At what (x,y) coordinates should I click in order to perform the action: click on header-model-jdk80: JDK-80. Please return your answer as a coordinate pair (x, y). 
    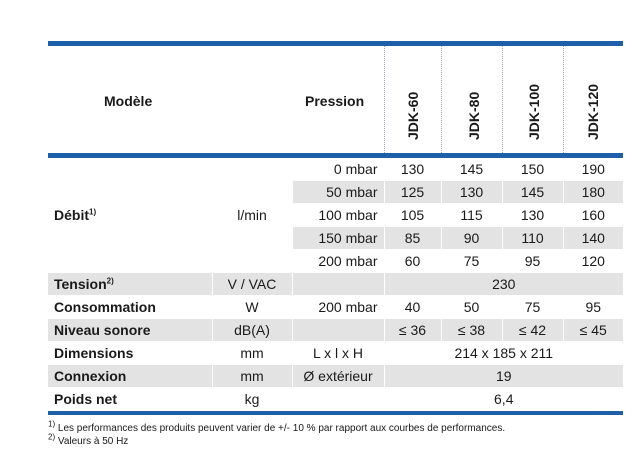
    Looking at the image, I should click on (474, 115).